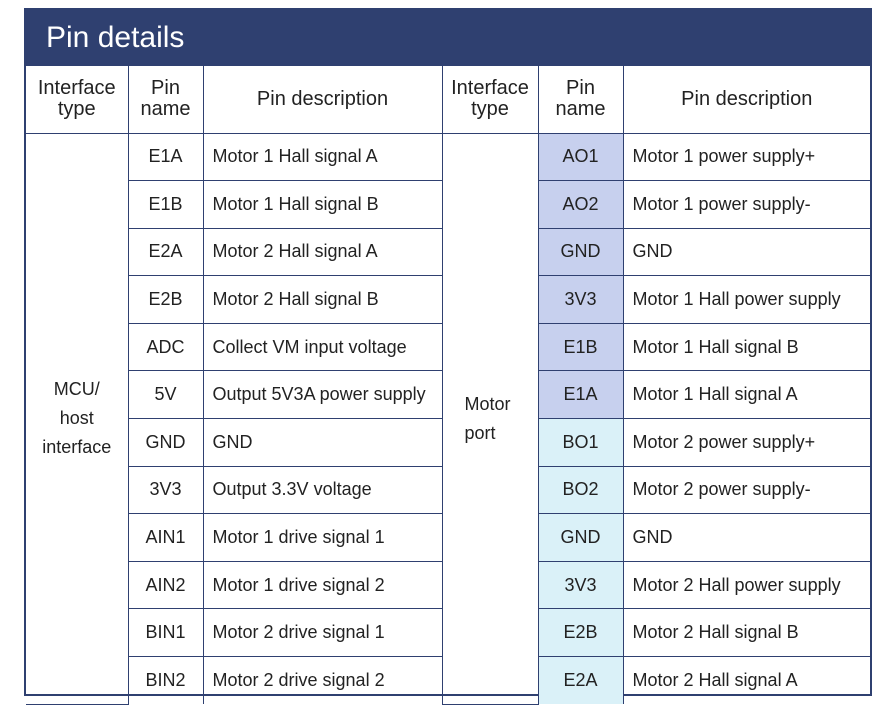  I want to click on interface-group-mcu-host: MCU/host interface, so click(77, 418).